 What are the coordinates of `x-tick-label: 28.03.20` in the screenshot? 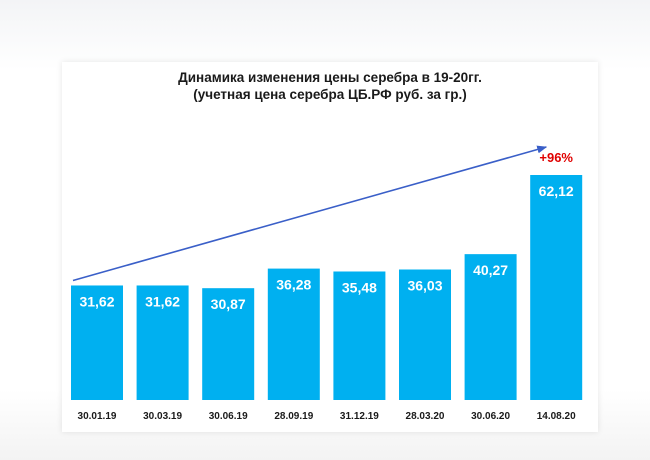 It's located at (425, 416).